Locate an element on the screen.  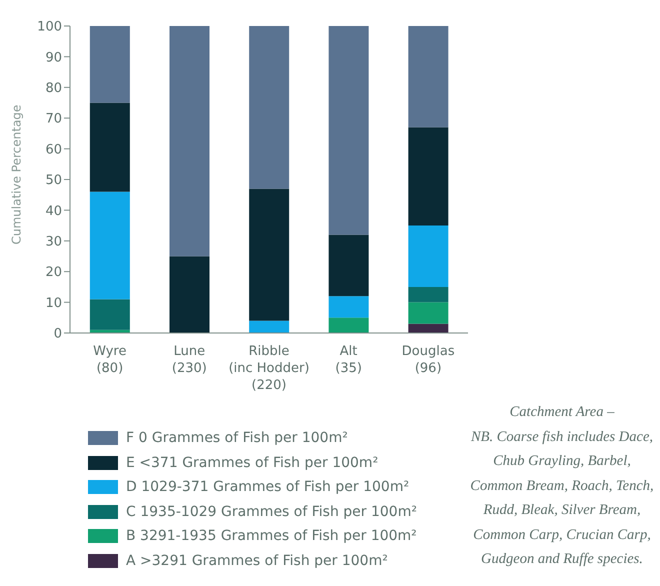
y-tick-label: 0 is located at coordinates (58, 334).